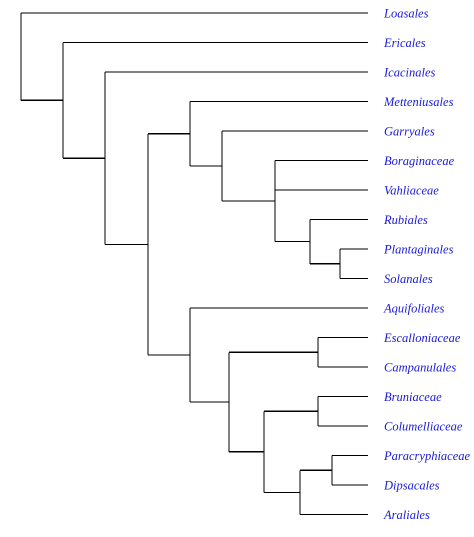 This screenshot has height=537, width=474. I want to click on taxon-label-plantaginales: Plantaginales, so click(418, 250).